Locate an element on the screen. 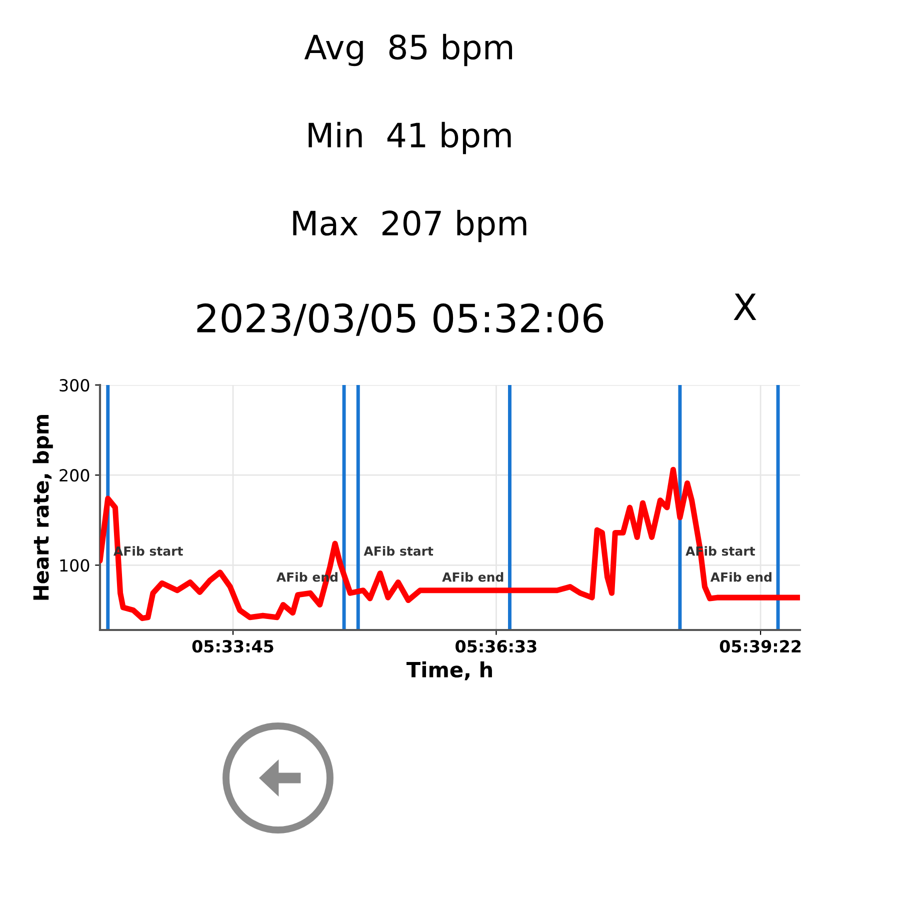  ref-line-label: AFib start is located at coordinates (399, 551).